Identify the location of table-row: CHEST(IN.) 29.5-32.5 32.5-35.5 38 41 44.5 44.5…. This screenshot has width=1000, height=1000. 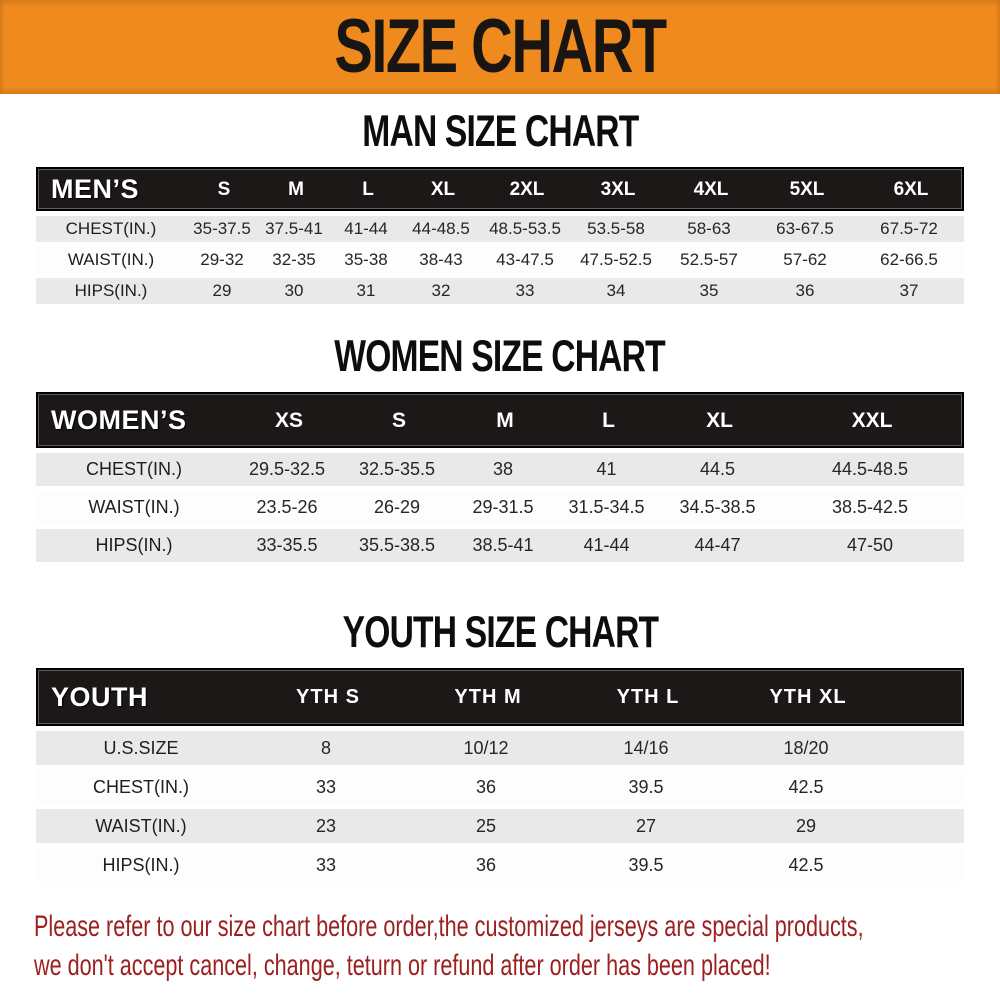
(500, 469).